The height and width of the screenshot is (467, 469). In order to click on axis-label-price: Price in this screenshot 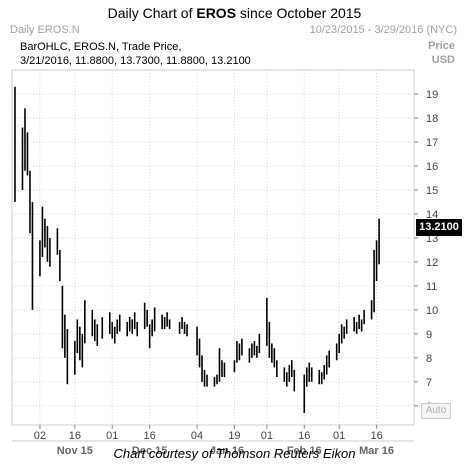, I will do `click(441, 46)`.